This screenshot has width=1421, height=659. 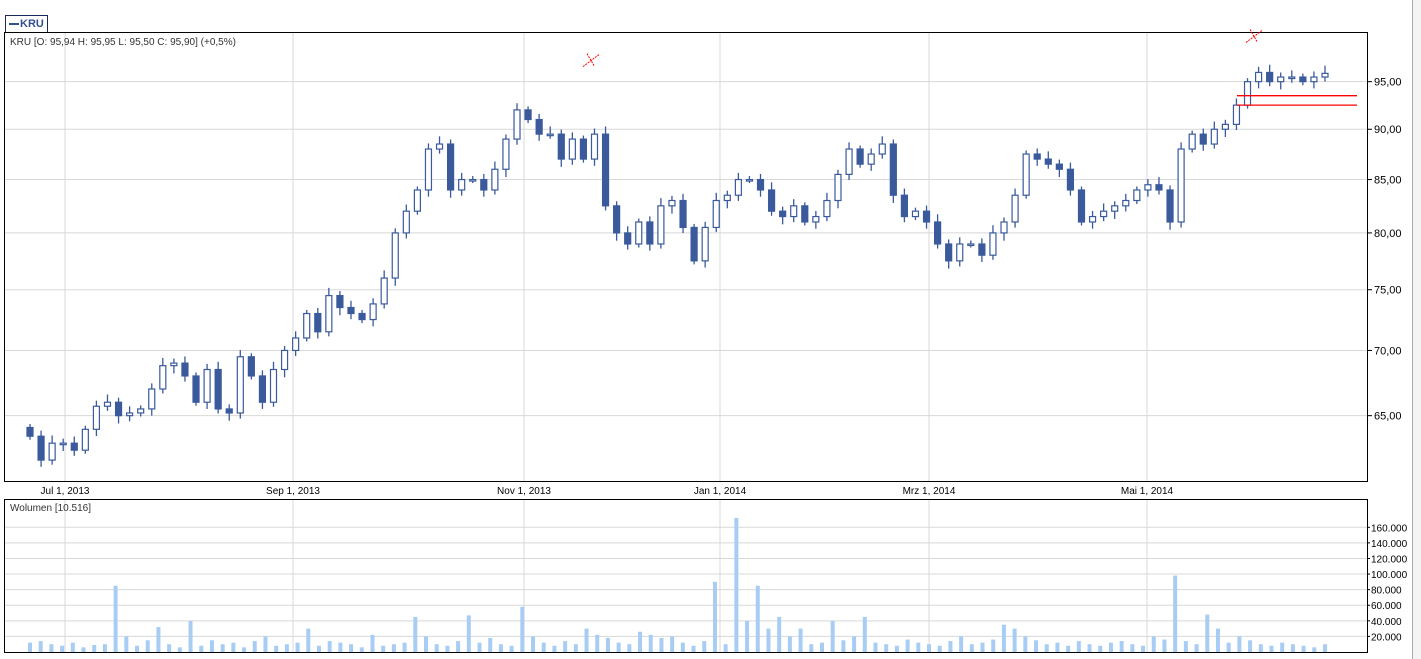 What do you see at coordinates (1386, 591) in the screenshot?
I see `volume-tick-label: 80.000` at bounding box center [1386, 591].